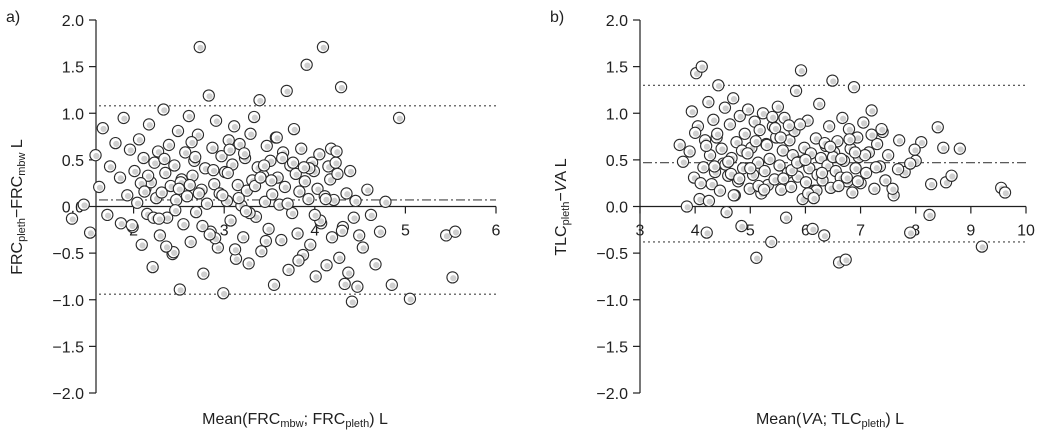  I want to click on y-tick-label: 0.5, so click(73, 161).